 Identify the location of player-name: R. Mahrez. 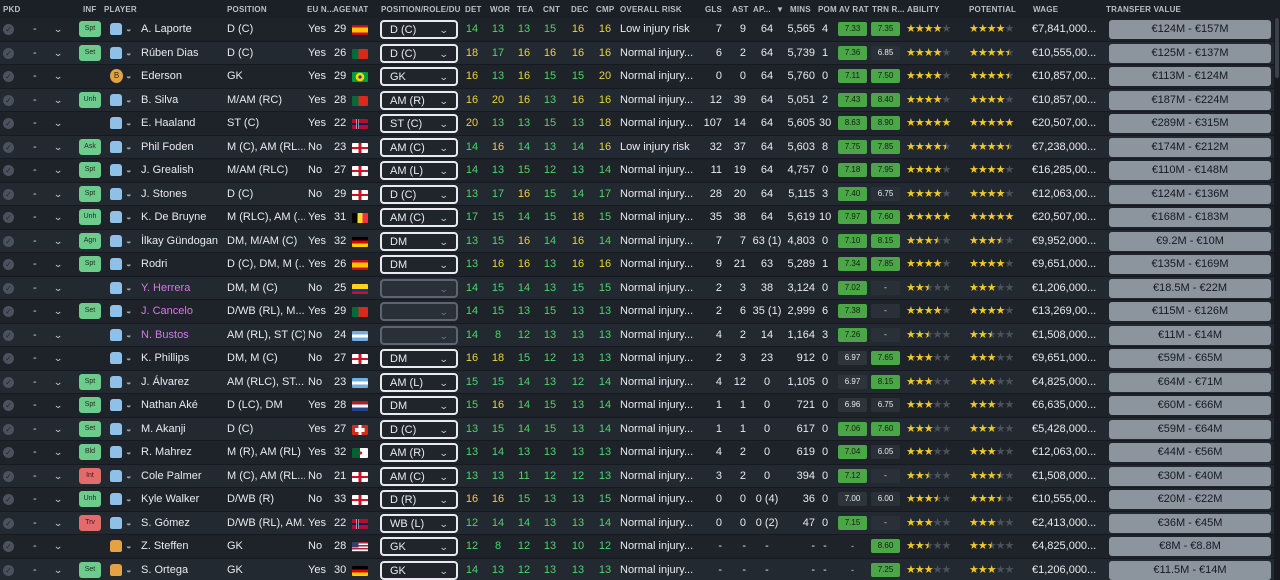
(166, 452).